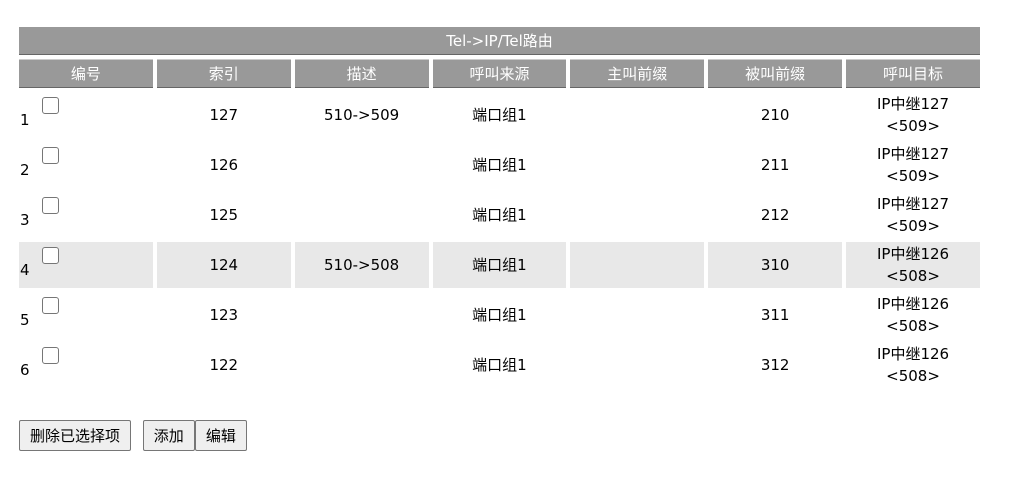 Image resolution: width=1022 pixels, height=477 pixels. What do you see at coordinates (775, 165) in the screenshot?
I see `cell-callee-prefix: 211` at bounding box center [775, 165].